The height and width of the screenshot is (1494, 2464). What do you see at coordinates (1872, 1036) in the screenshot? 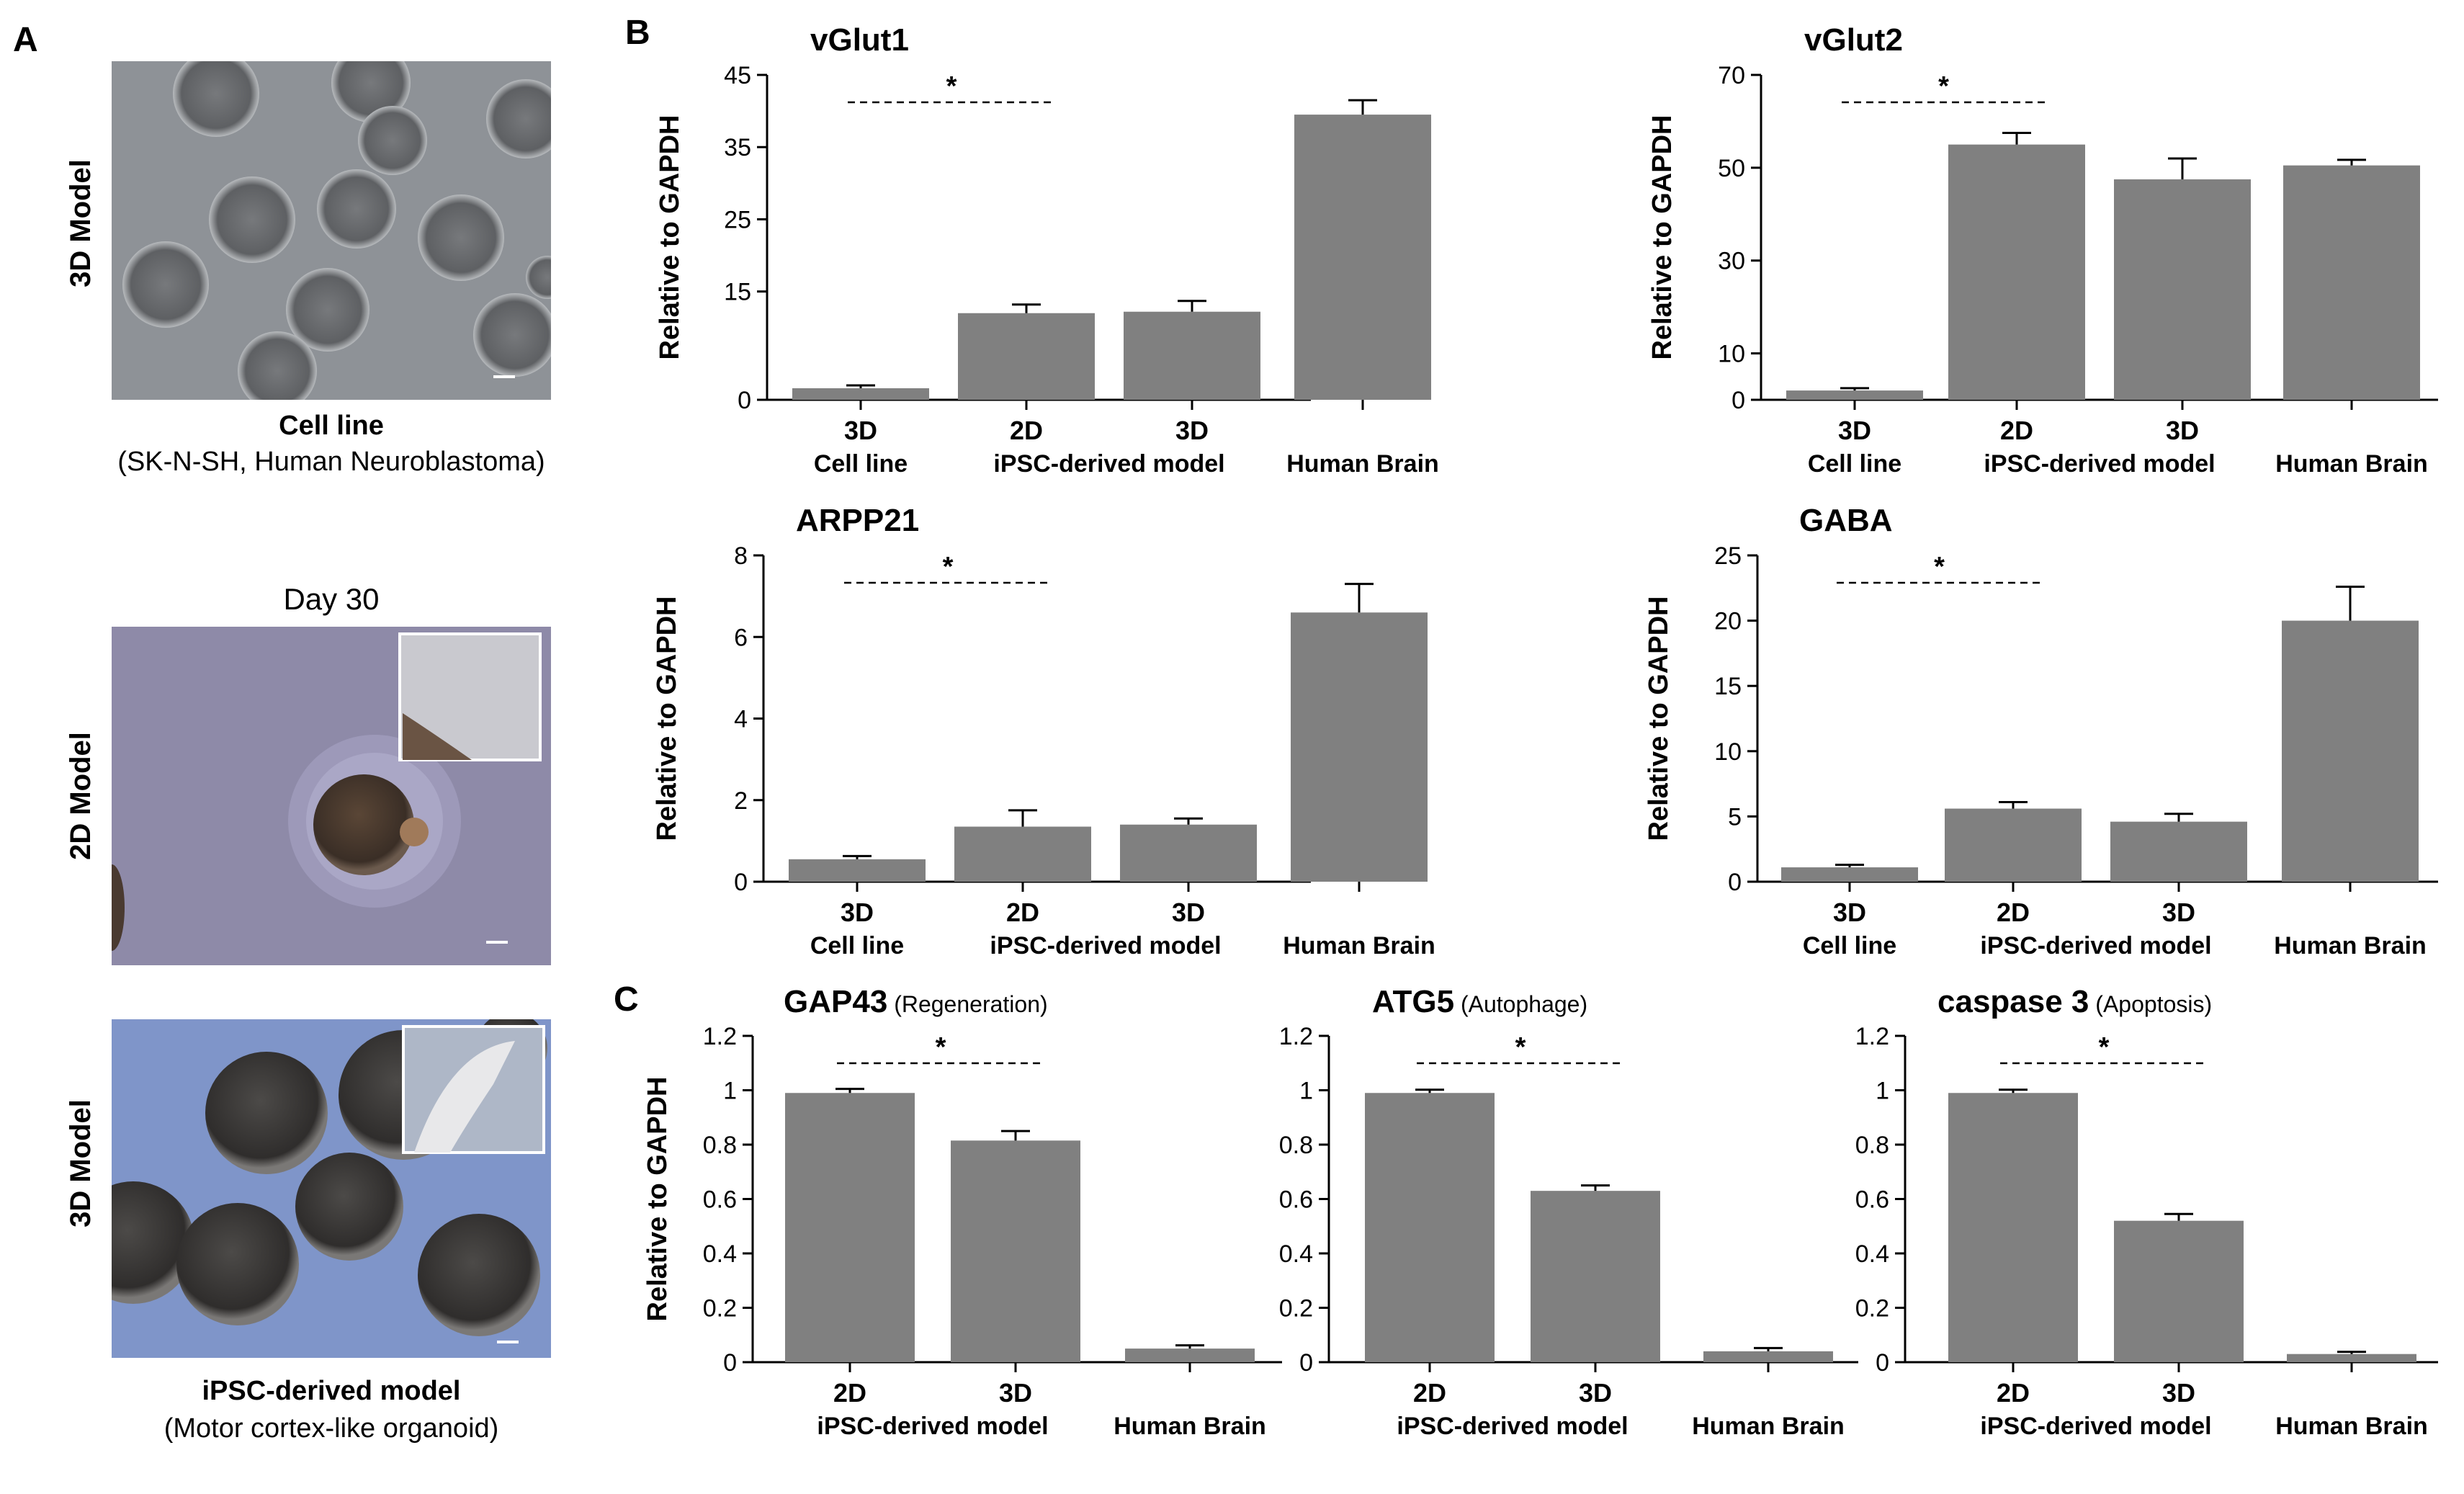
I see `casp3-y-tick-label: 1.2` at bounding box center [1872, 1036].